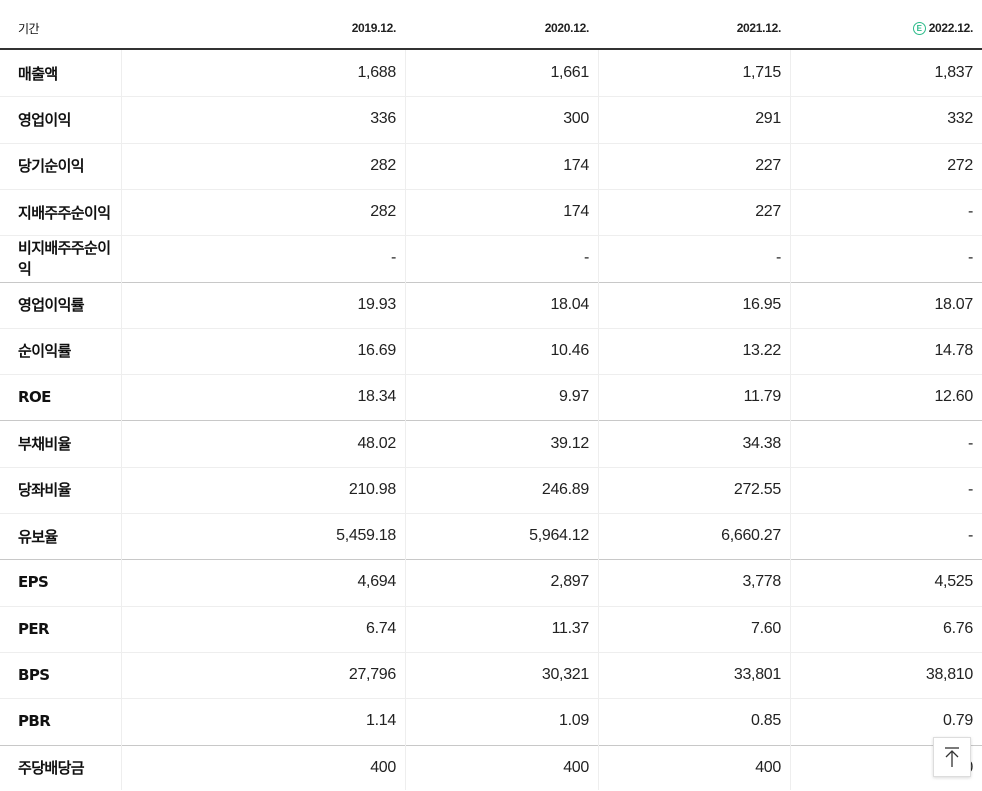 This screenshot has width=982, height=791. Describe the element at coordinates (44, 444) in the screenshot. I see `row-label: 부채비율` at that location.